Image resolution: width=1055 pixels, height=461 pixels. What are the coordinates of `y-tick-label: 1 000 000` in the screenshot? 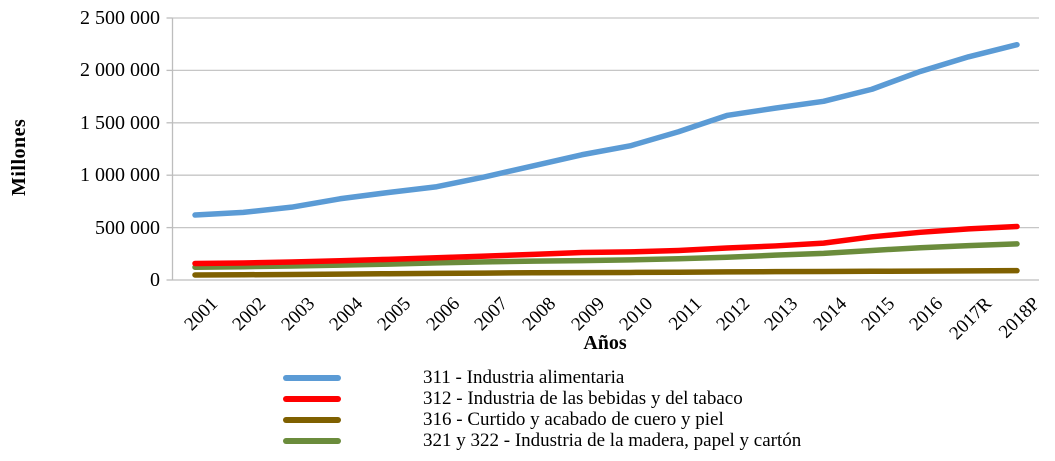 It's located at (120, 175).